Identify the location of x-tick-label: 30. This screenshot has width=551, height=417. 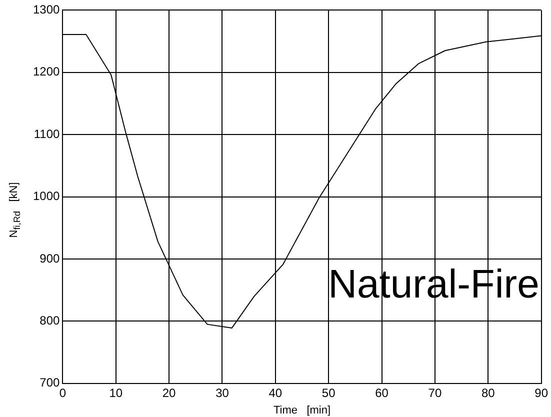
(223, 393).